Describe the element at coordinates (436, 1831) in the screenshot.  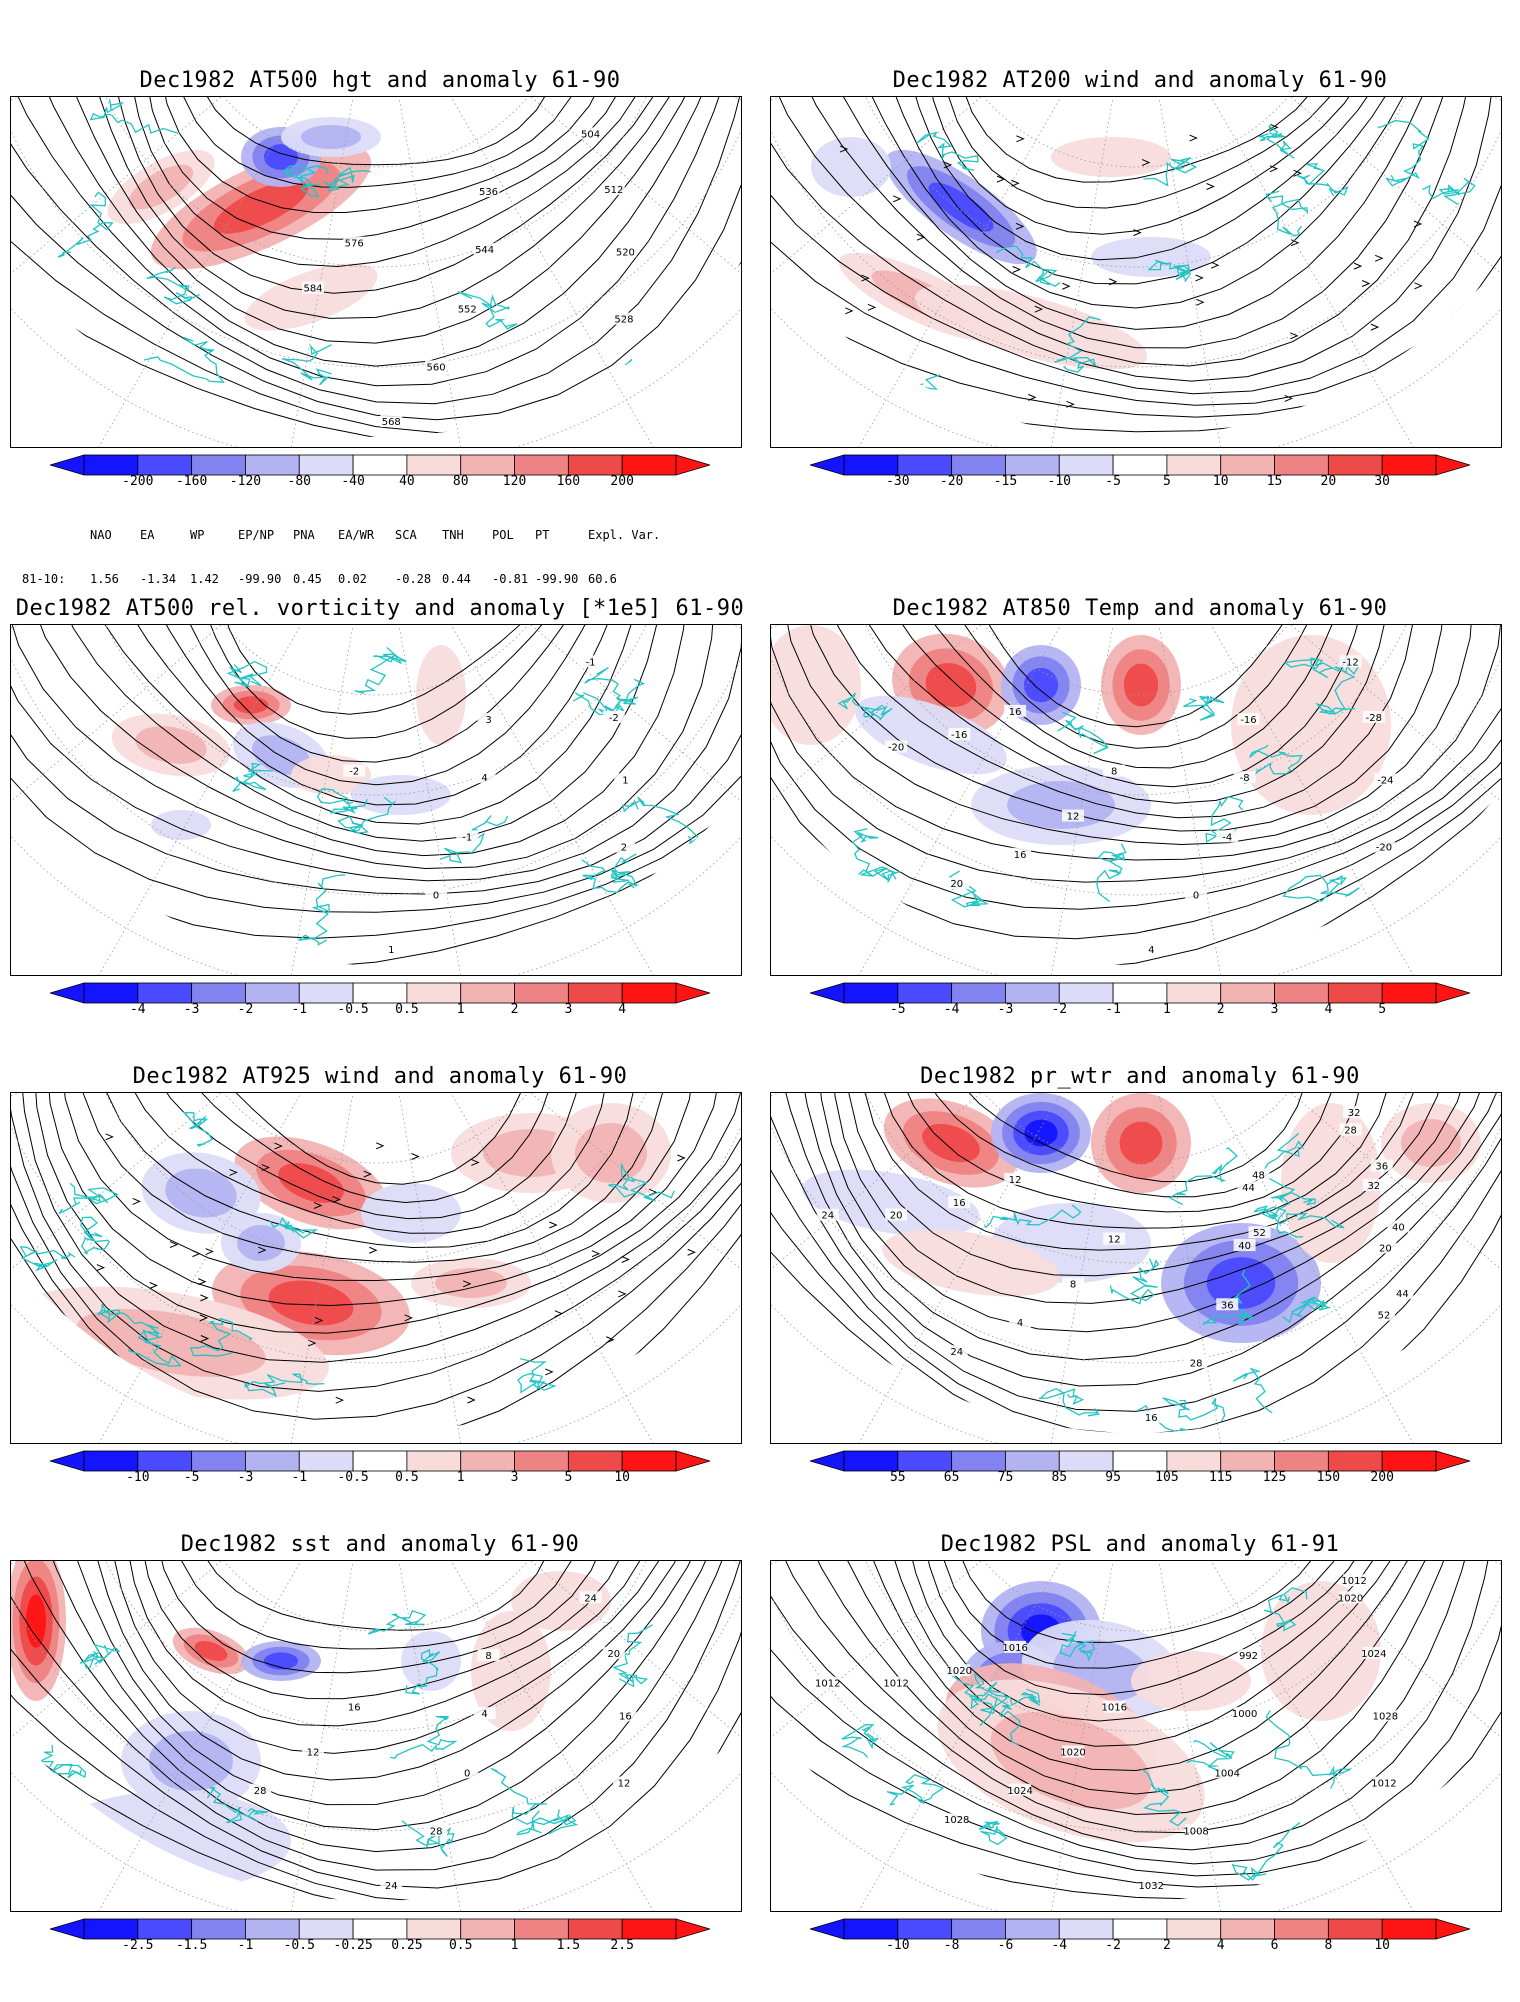
I see `contour-label: 28` at that location.